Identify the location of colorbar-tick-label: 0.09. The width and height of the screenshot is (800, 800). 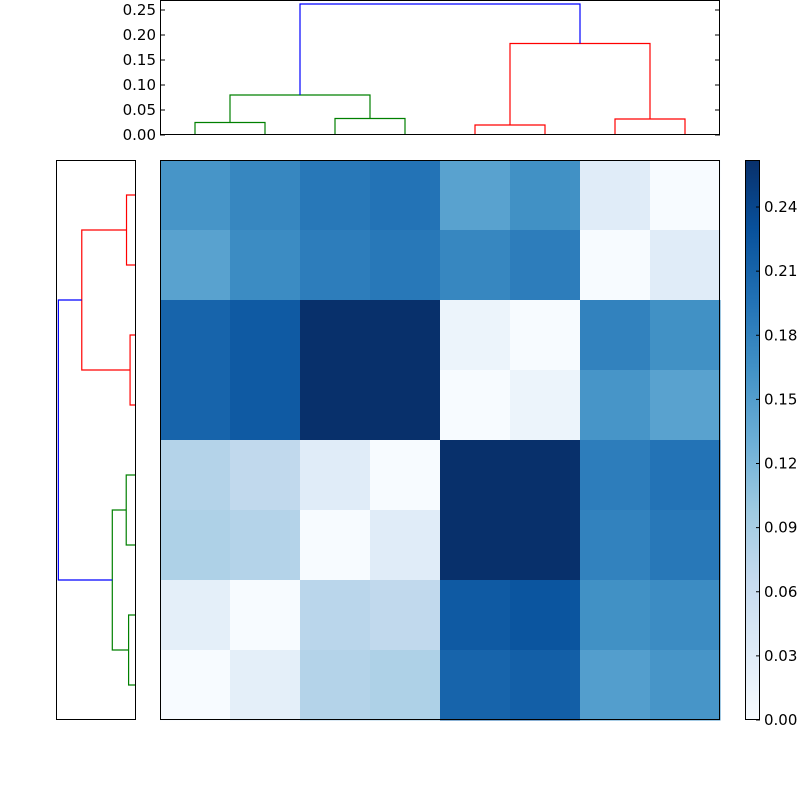
(780, 528).